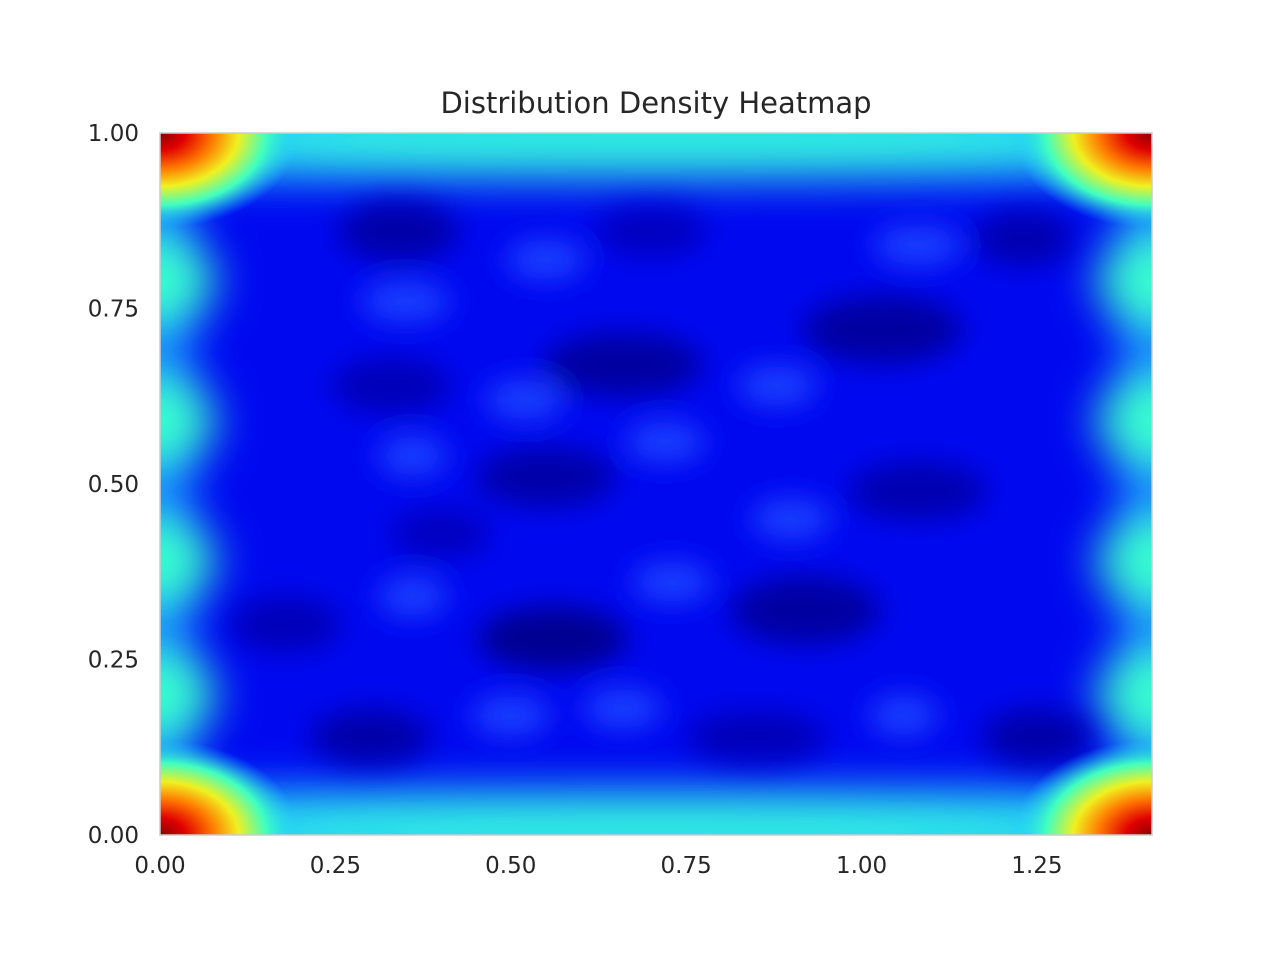 The width and height of the screenshot is (1280, 960). Describe the element at coordinates (656, 103) in the screenshot. I see `chart-title: Distribution Density Heatmap` at that location.